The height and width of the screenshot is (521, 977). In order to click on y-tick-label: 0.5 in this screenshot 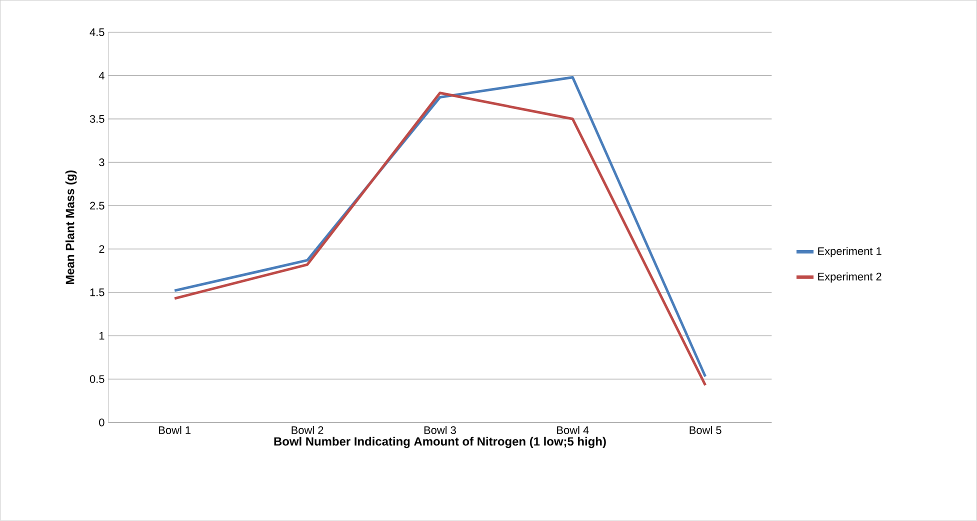, I will do `click(97, 379)`.